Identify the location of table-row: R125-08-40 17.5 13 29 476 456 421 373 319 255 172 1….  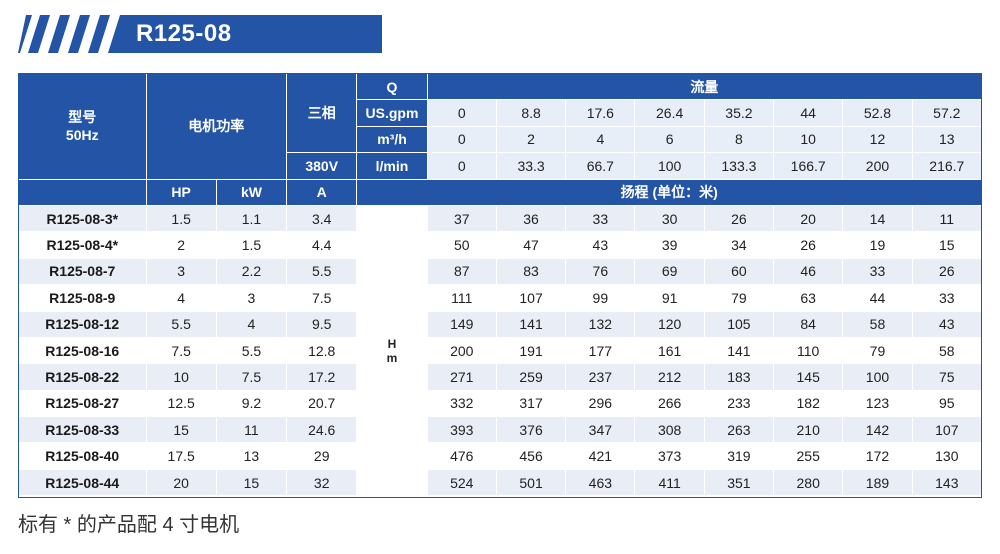
(500, 456).